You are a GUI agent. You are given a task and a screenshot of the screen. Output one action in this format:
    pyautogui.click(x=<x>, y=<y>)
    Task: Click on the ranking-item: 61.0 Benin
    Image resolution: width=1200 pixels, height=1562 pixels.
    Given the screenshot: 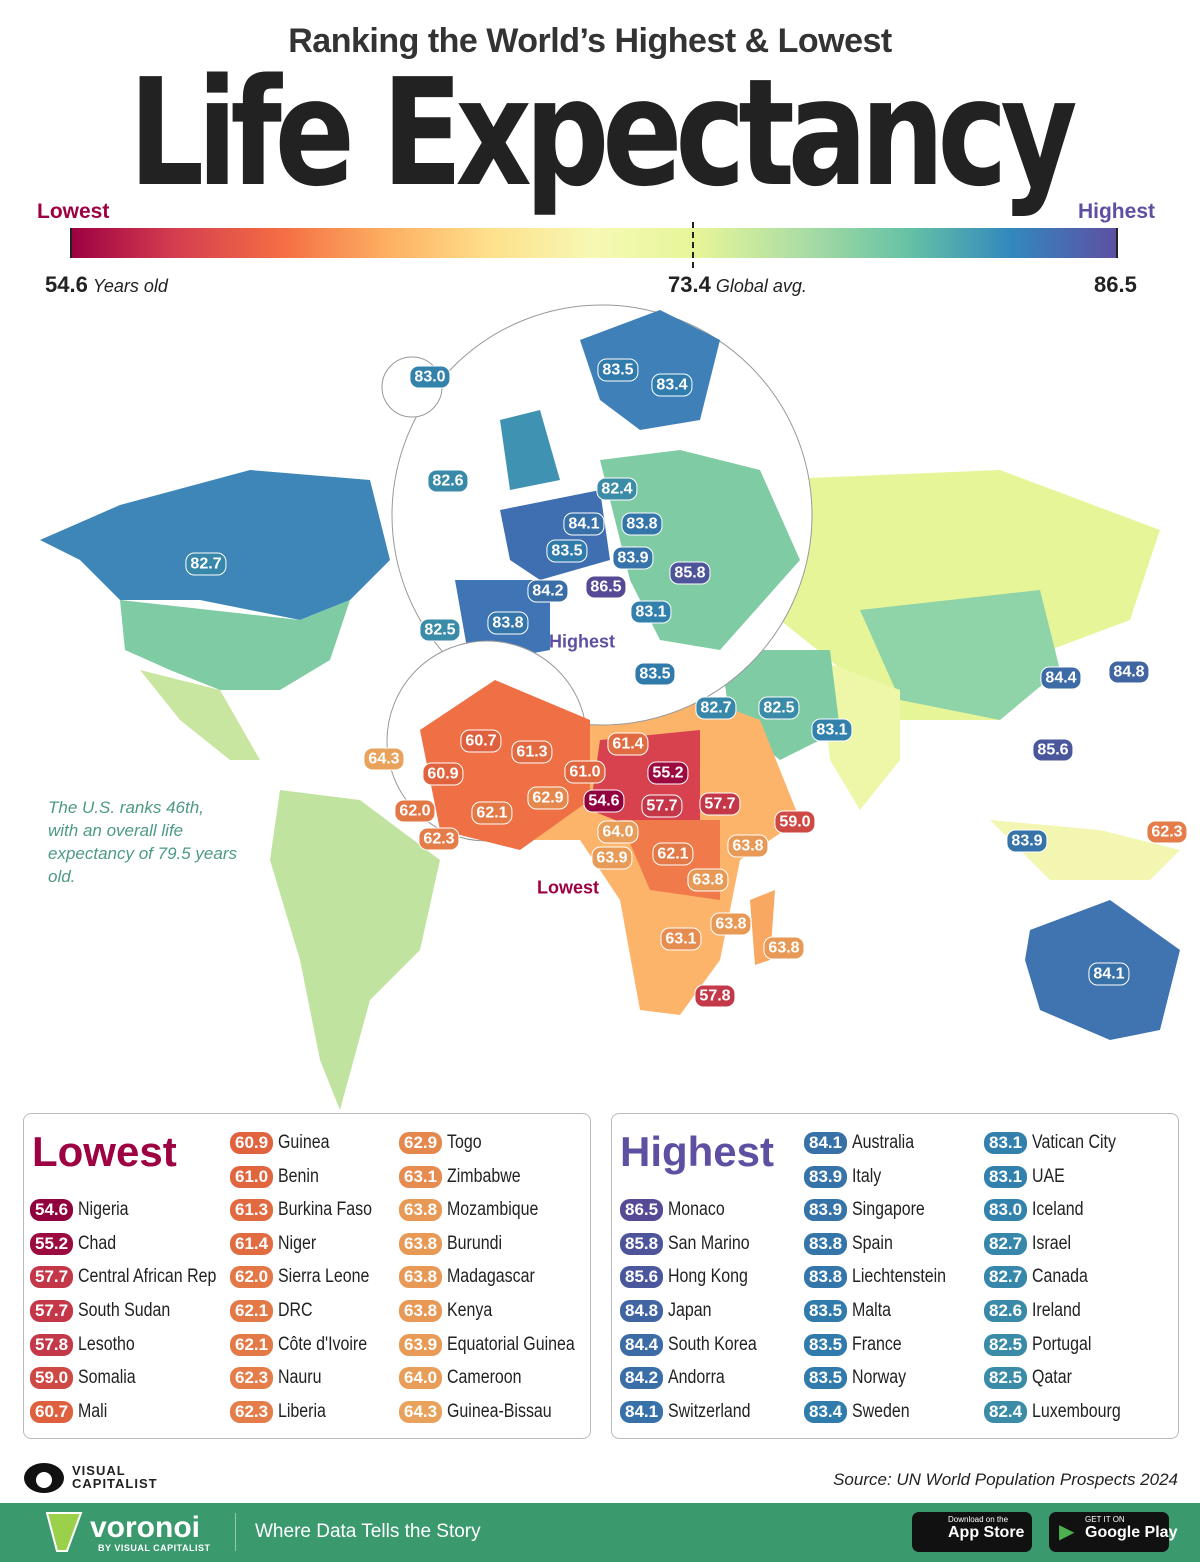 What is the action you would take?
    pyautogui.click(x=278, y=1177)
    